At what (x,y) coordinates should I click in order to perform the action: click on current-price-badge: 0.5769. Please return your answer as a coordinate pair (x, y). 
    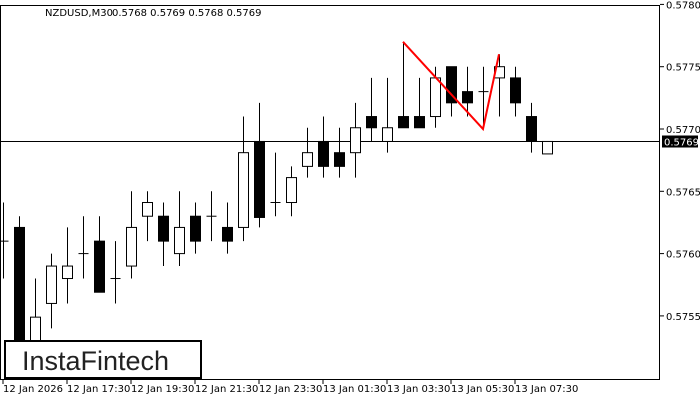
    Looking at the image, I should click on (680, 142).